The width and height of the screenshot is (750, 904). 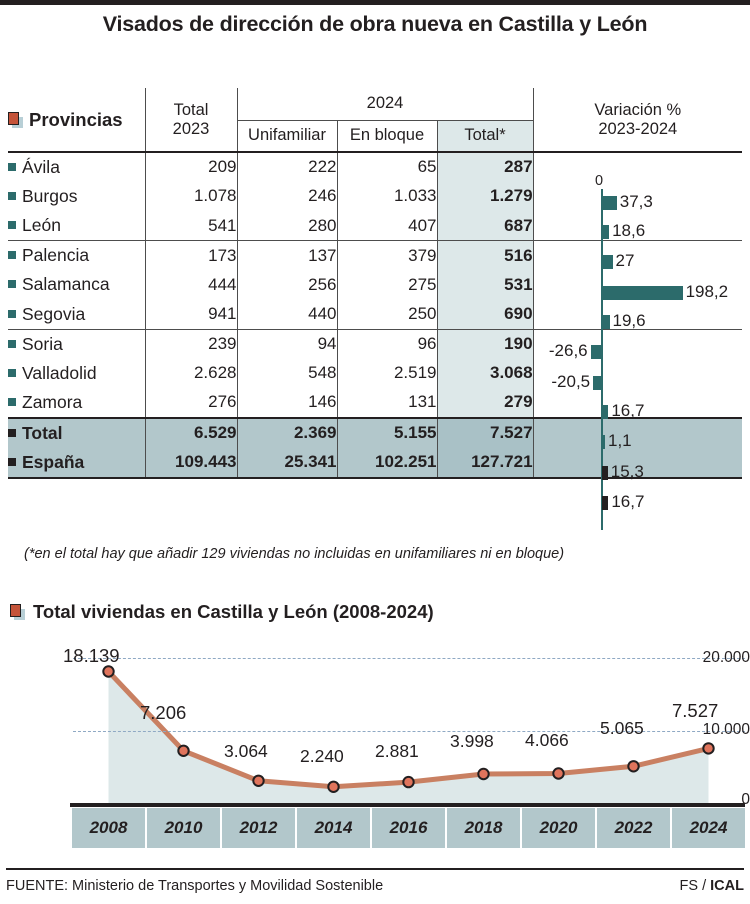 I want to click on credit-bold: ICAL, so click(x=727, y=886).